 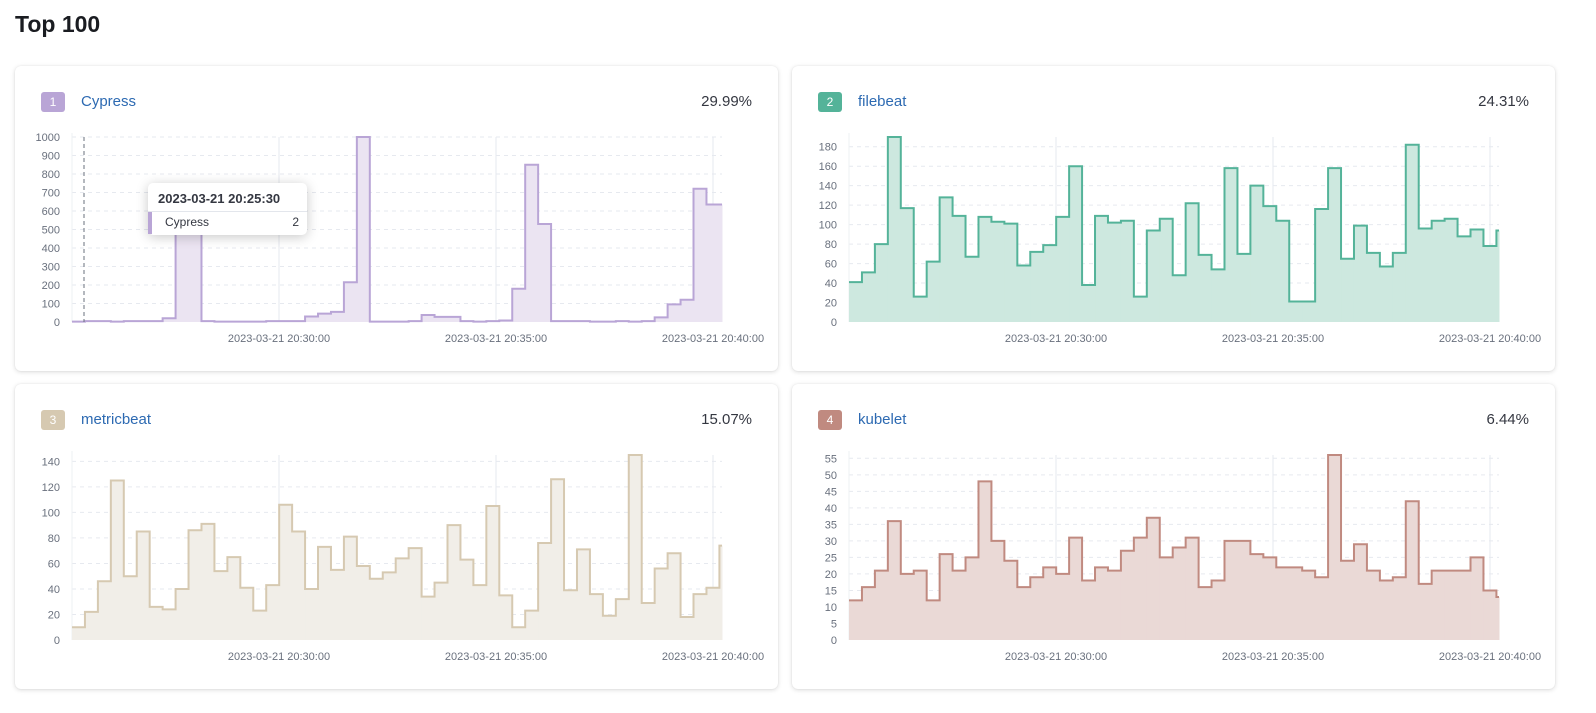 I want to click on y-tick-label: 140, so click(x=51, y=462).